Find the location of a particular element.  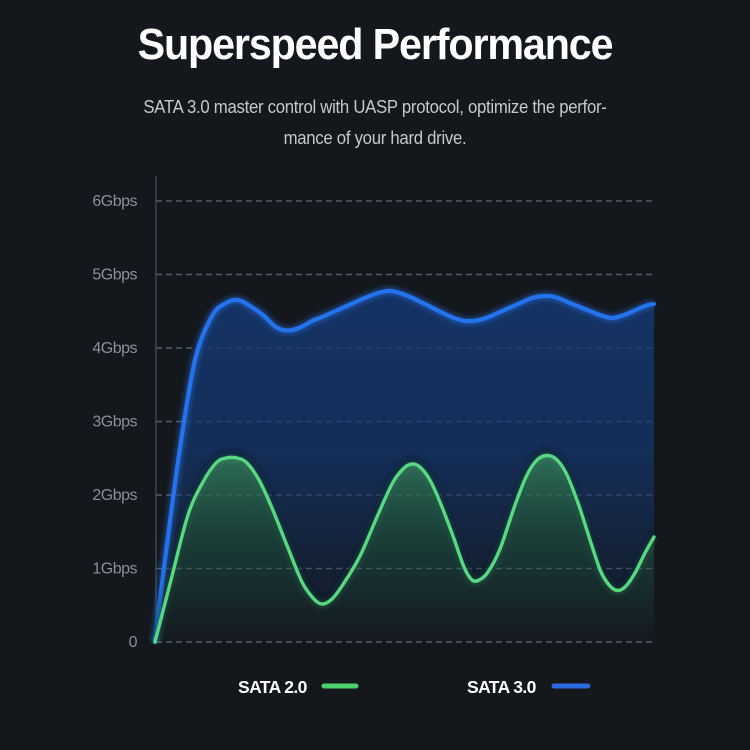

svg-text: 6Gbps is located at coordinates (114, 201).